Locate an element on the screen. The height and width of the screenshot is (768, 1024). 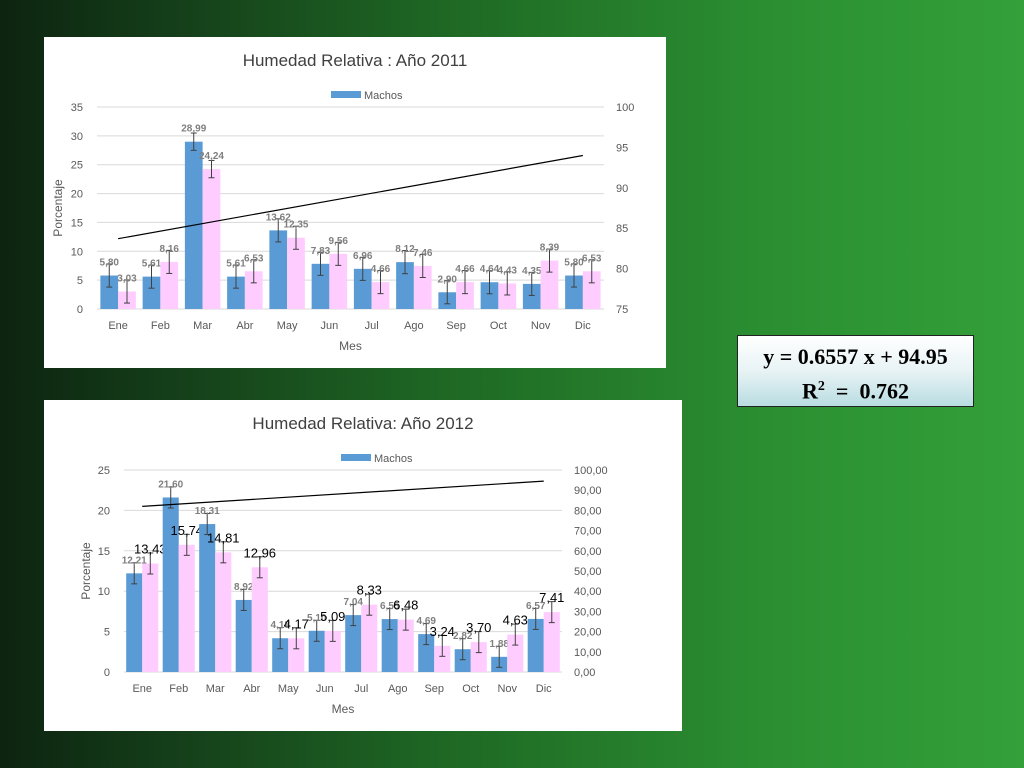
data-label: 5,80 is located at coordinates (110, 263).